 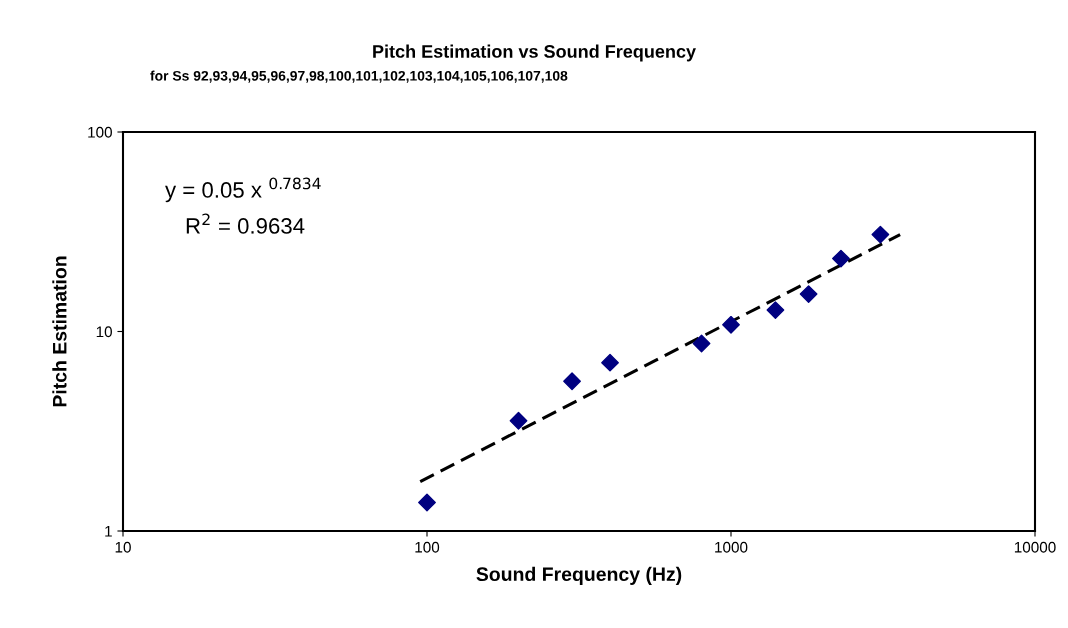 I want to click on x-tick-label: 10, so click(x=123, y=547).